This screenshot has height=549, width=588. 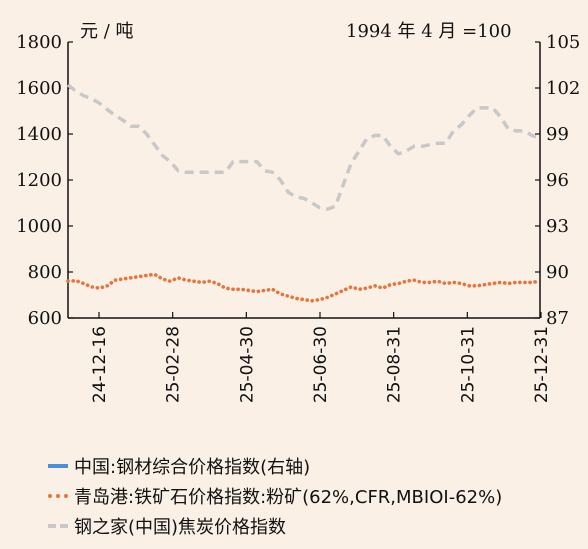 What do you see at coordinates (288, 497) in the screenshot?
I see `legend-label-iron-ore: 青岛港:铁矿石价格指数:粉矿(62%,CFR,MBIOI-62%)` at bounding box center [288, 497].